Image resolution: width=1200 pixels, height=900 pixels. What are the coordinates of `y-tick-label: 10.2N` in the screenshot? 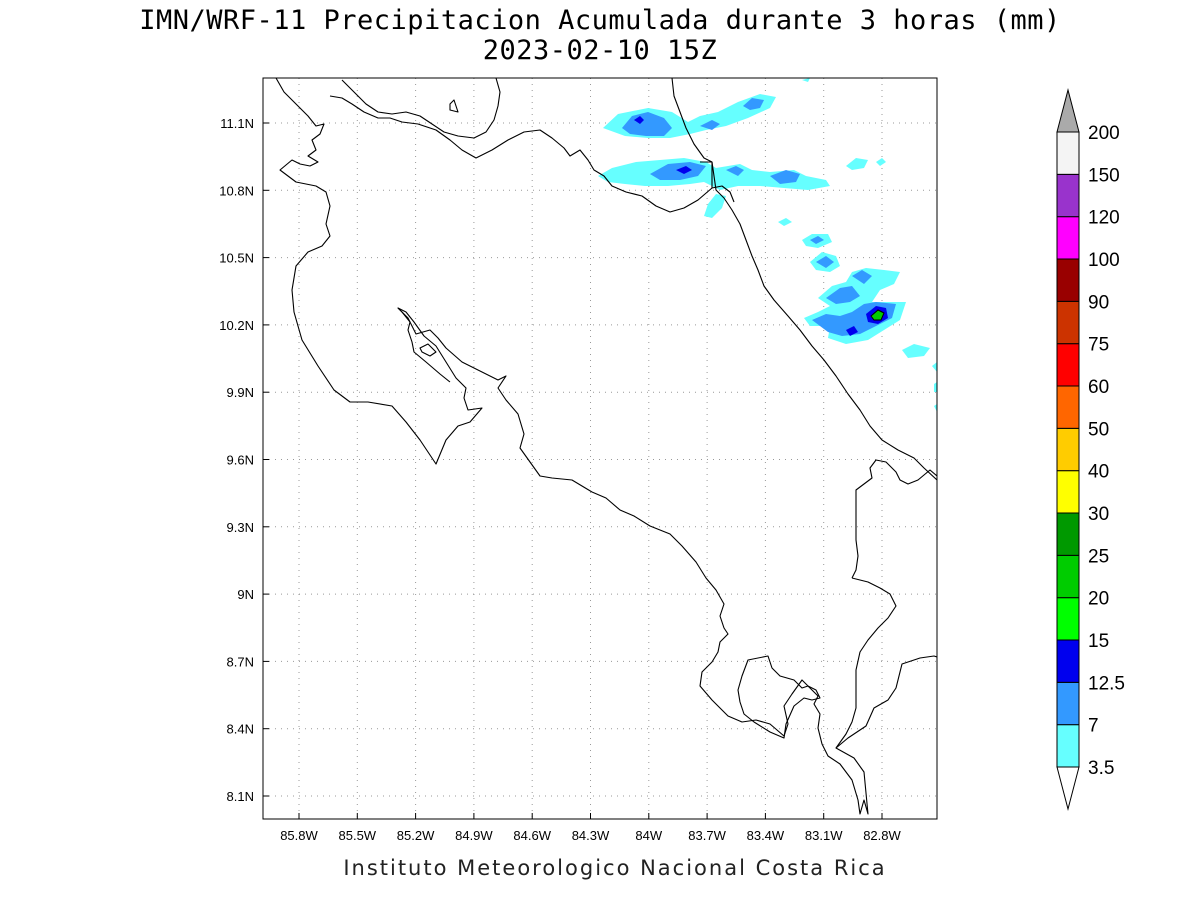 It's located at (236, 325).